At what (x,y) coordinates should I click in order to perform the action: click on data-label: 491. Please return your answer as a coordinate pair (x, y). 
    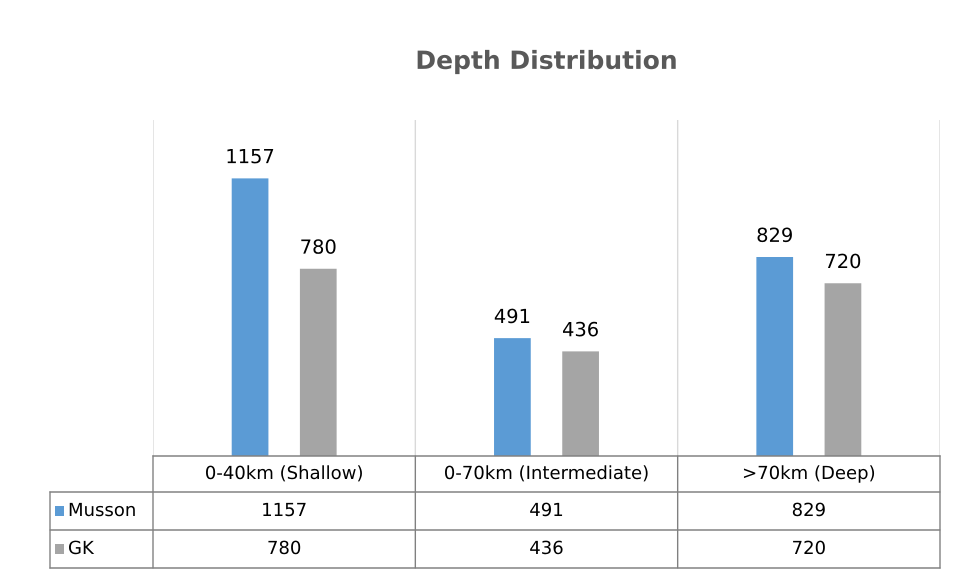
    Looking at the image, I should click on (512, 316).